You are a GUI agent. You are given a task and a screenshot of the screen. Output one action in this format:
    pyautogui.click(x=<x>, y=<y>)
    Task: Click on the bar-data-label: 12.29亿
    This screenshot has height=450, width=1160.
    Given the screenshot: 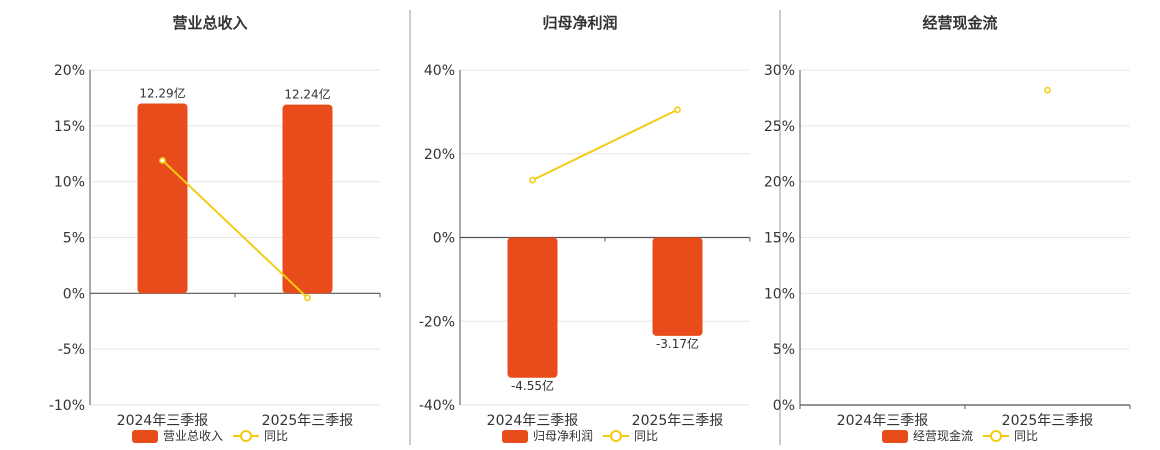 What is the action you would take?
    pyautogui.click(x=162, y=93)
    